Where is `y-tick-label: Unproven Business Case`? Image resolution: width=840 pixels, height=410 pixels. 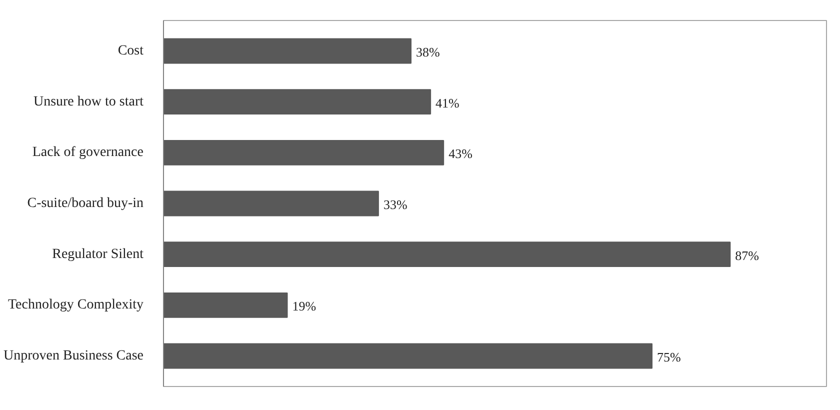
y-tick-label: Unproven Business Case is located at coordinates (74, 356).